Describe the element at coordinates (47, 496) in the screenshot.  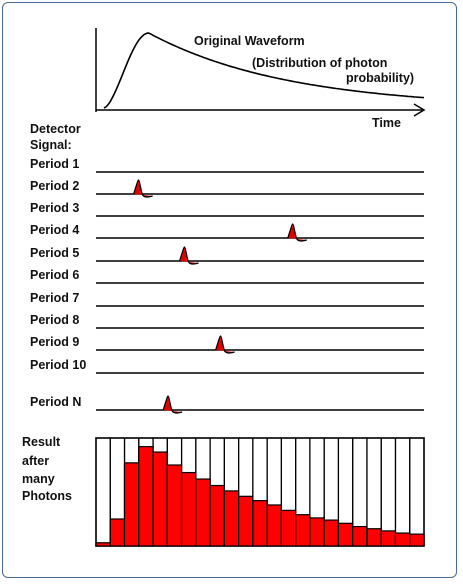
I see `result-label-line4: Photons` at that location.